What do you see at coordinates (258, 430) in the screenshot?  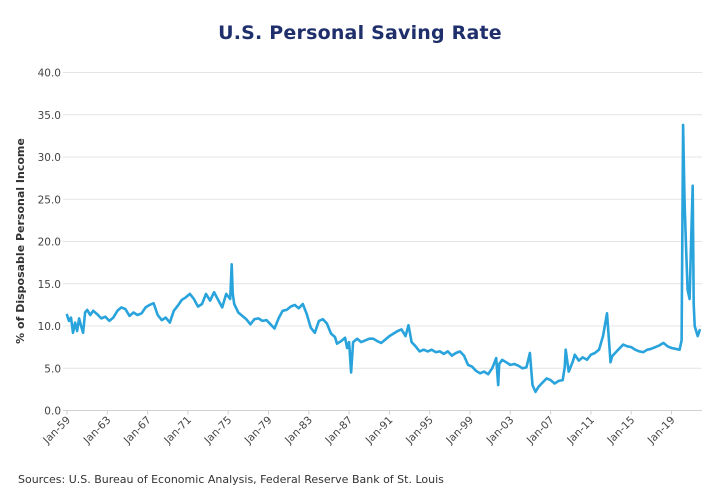 I see `x-tick-label: Jan-79` at bounding box center [258, 430].